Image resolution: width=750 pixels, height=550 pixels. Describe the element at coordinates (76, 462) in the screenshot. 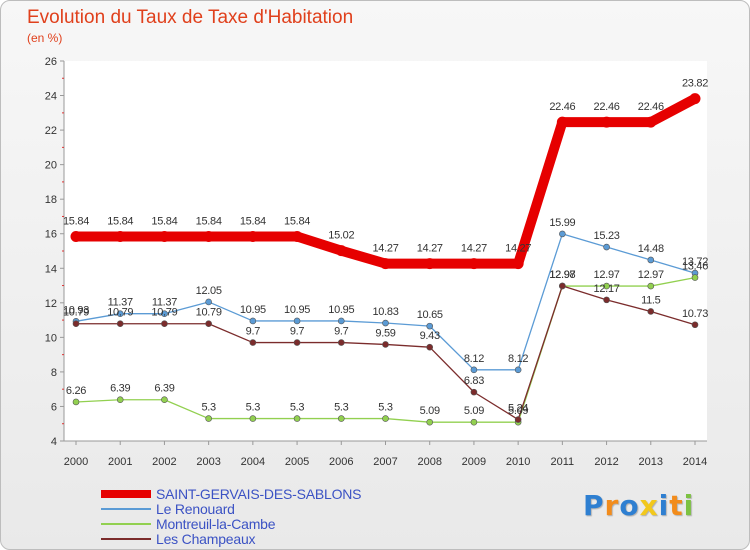

I see `x-tick-label: 2000` at that location.